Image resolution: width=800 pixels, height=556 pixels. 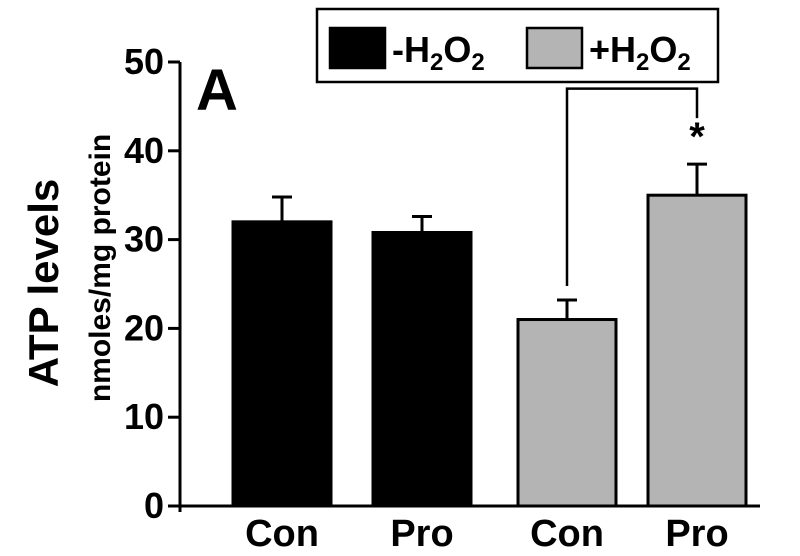 I want to click on significance-bracket, so click(x=632, y=186).